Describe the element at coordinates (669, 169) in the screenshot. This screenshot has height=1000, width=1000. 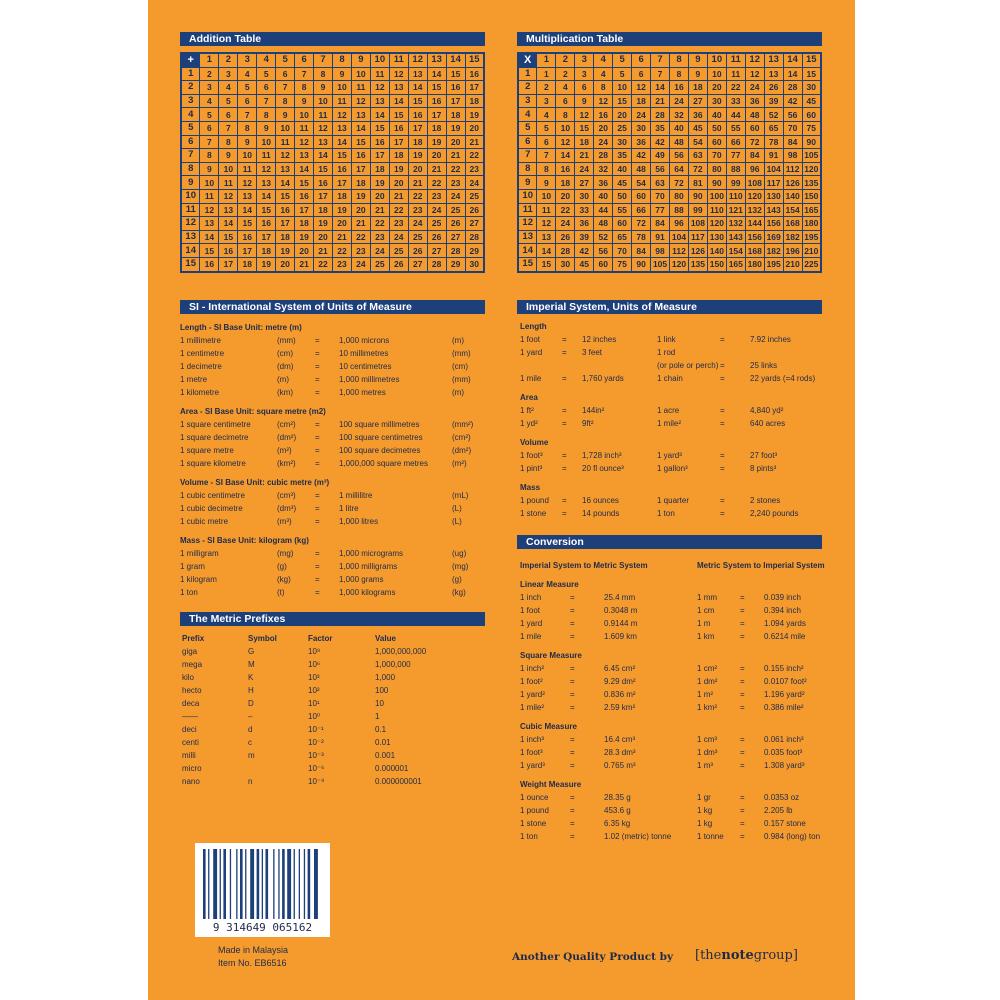
I see `table-row: 8 8 16 24 32 40 48 56 64 72 80 88 96 104 112 120` at that location.